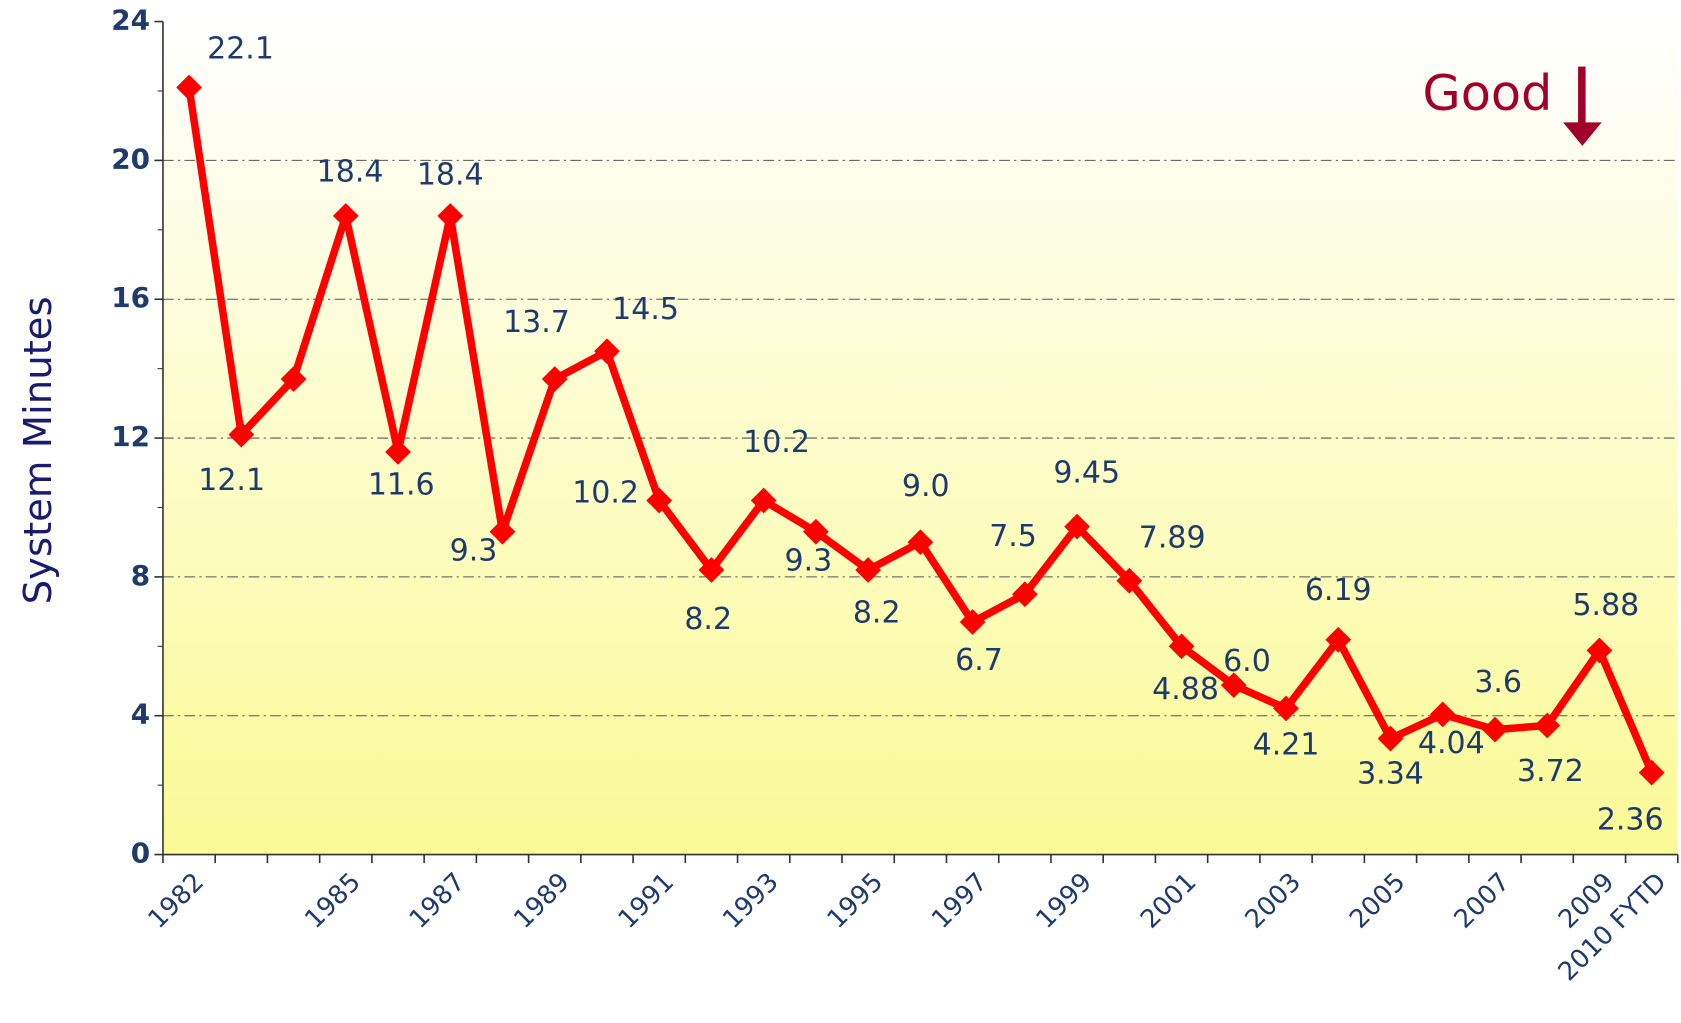 Image resolution: width=1681 pixels, height=1023 pixels. I want to click on x-tick-label: 1982, so click(176, 900).